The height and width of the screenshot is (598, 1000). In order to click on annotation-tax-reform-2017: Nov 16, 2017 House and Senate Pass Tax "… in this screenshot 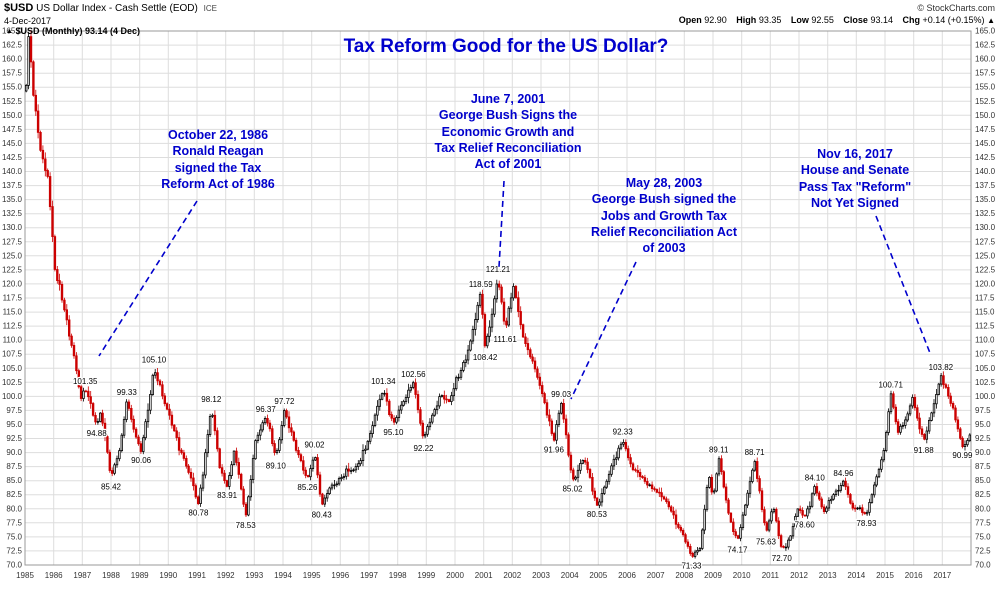, I will do `click(855, 178)`.